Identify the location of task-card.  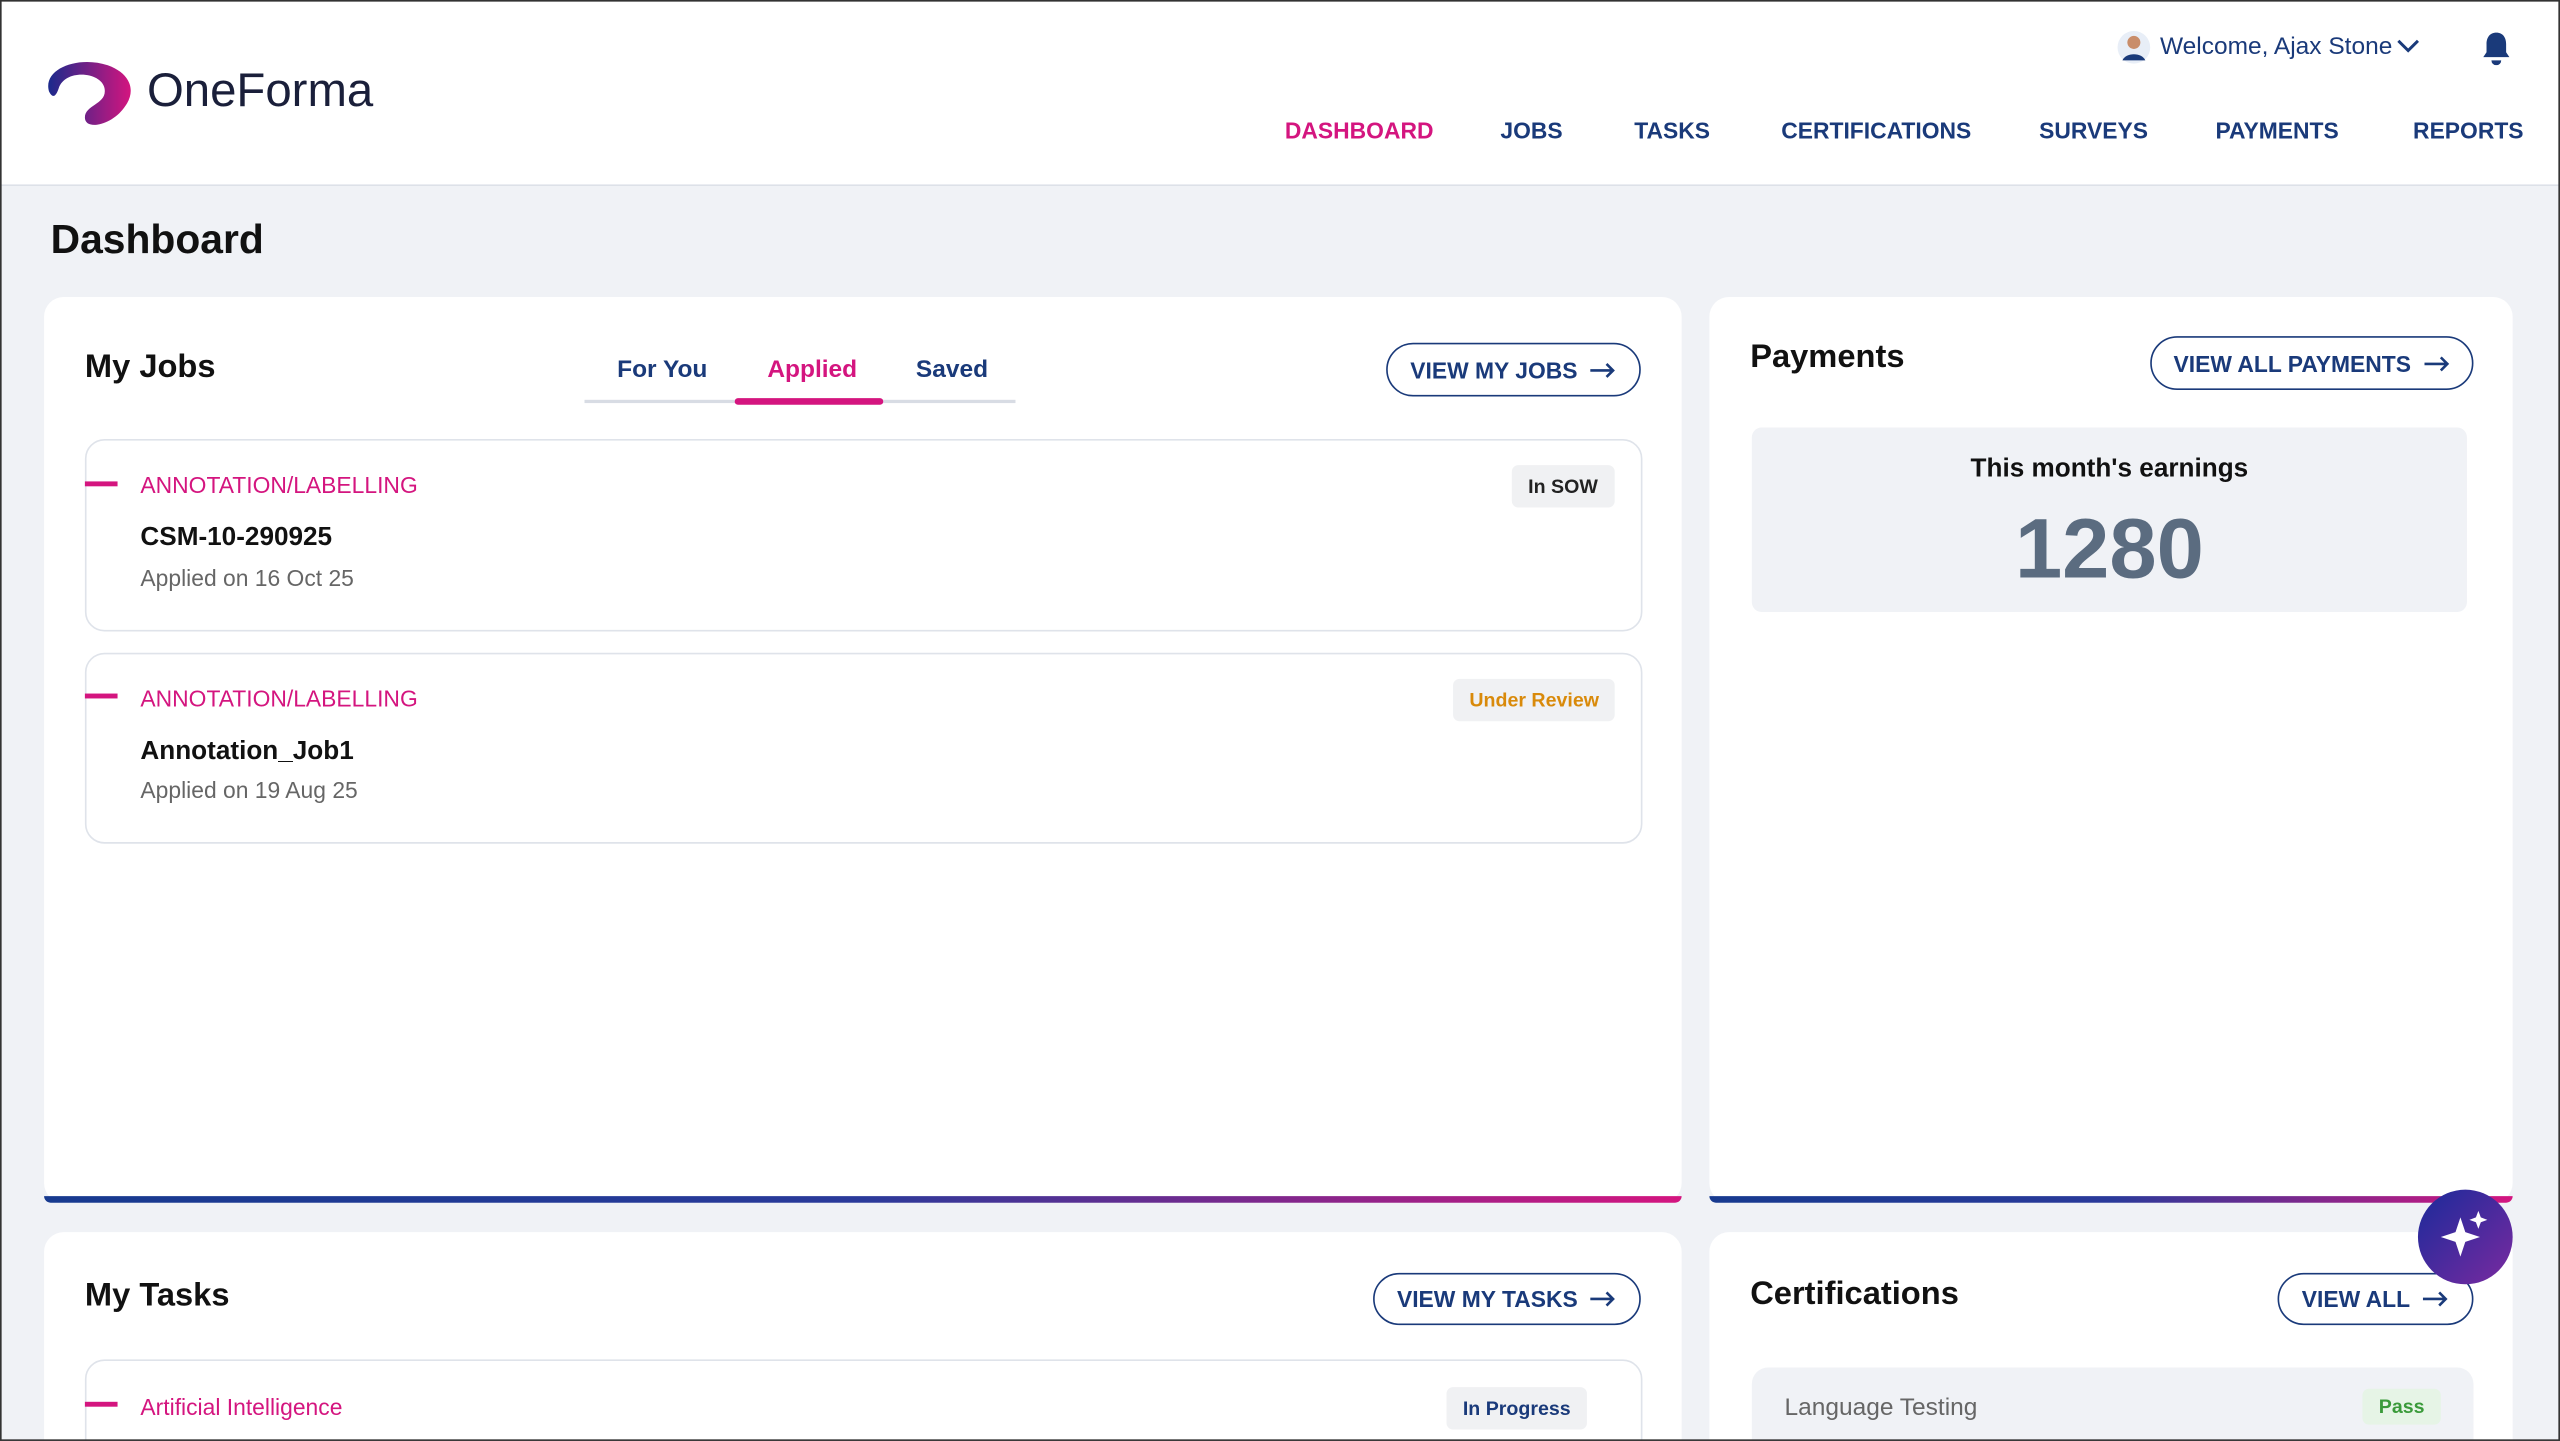
(863, 1400).